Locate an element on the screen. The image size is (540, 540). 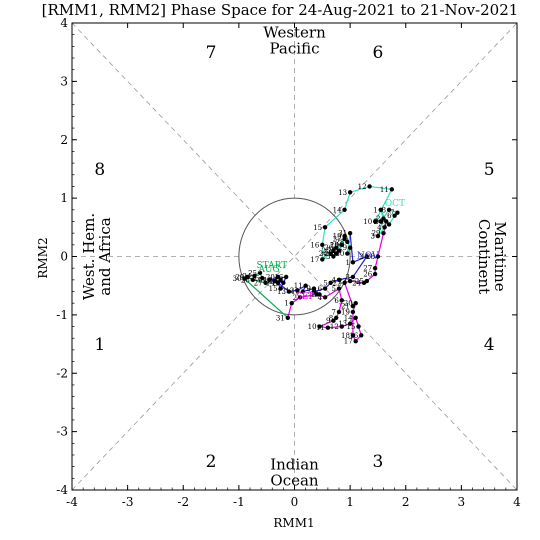
day-label: 8 is located at coordinates (314, 295).